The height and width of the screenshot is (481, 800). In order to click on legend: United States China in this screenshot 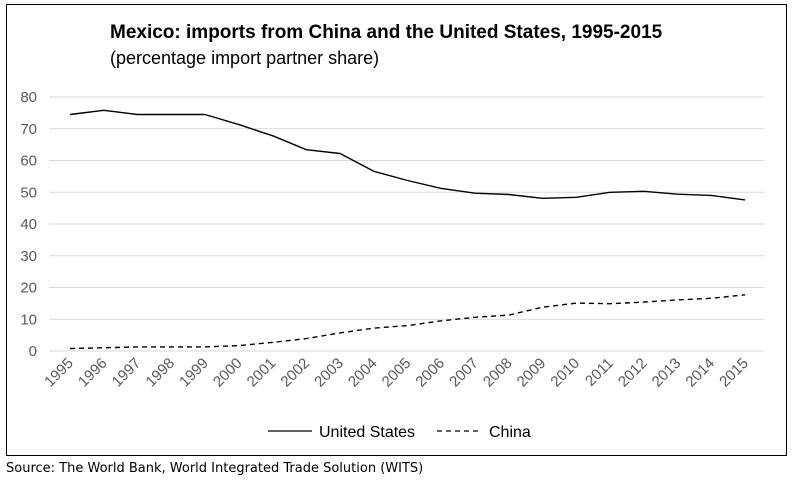, I will do `click(399, 432)`.